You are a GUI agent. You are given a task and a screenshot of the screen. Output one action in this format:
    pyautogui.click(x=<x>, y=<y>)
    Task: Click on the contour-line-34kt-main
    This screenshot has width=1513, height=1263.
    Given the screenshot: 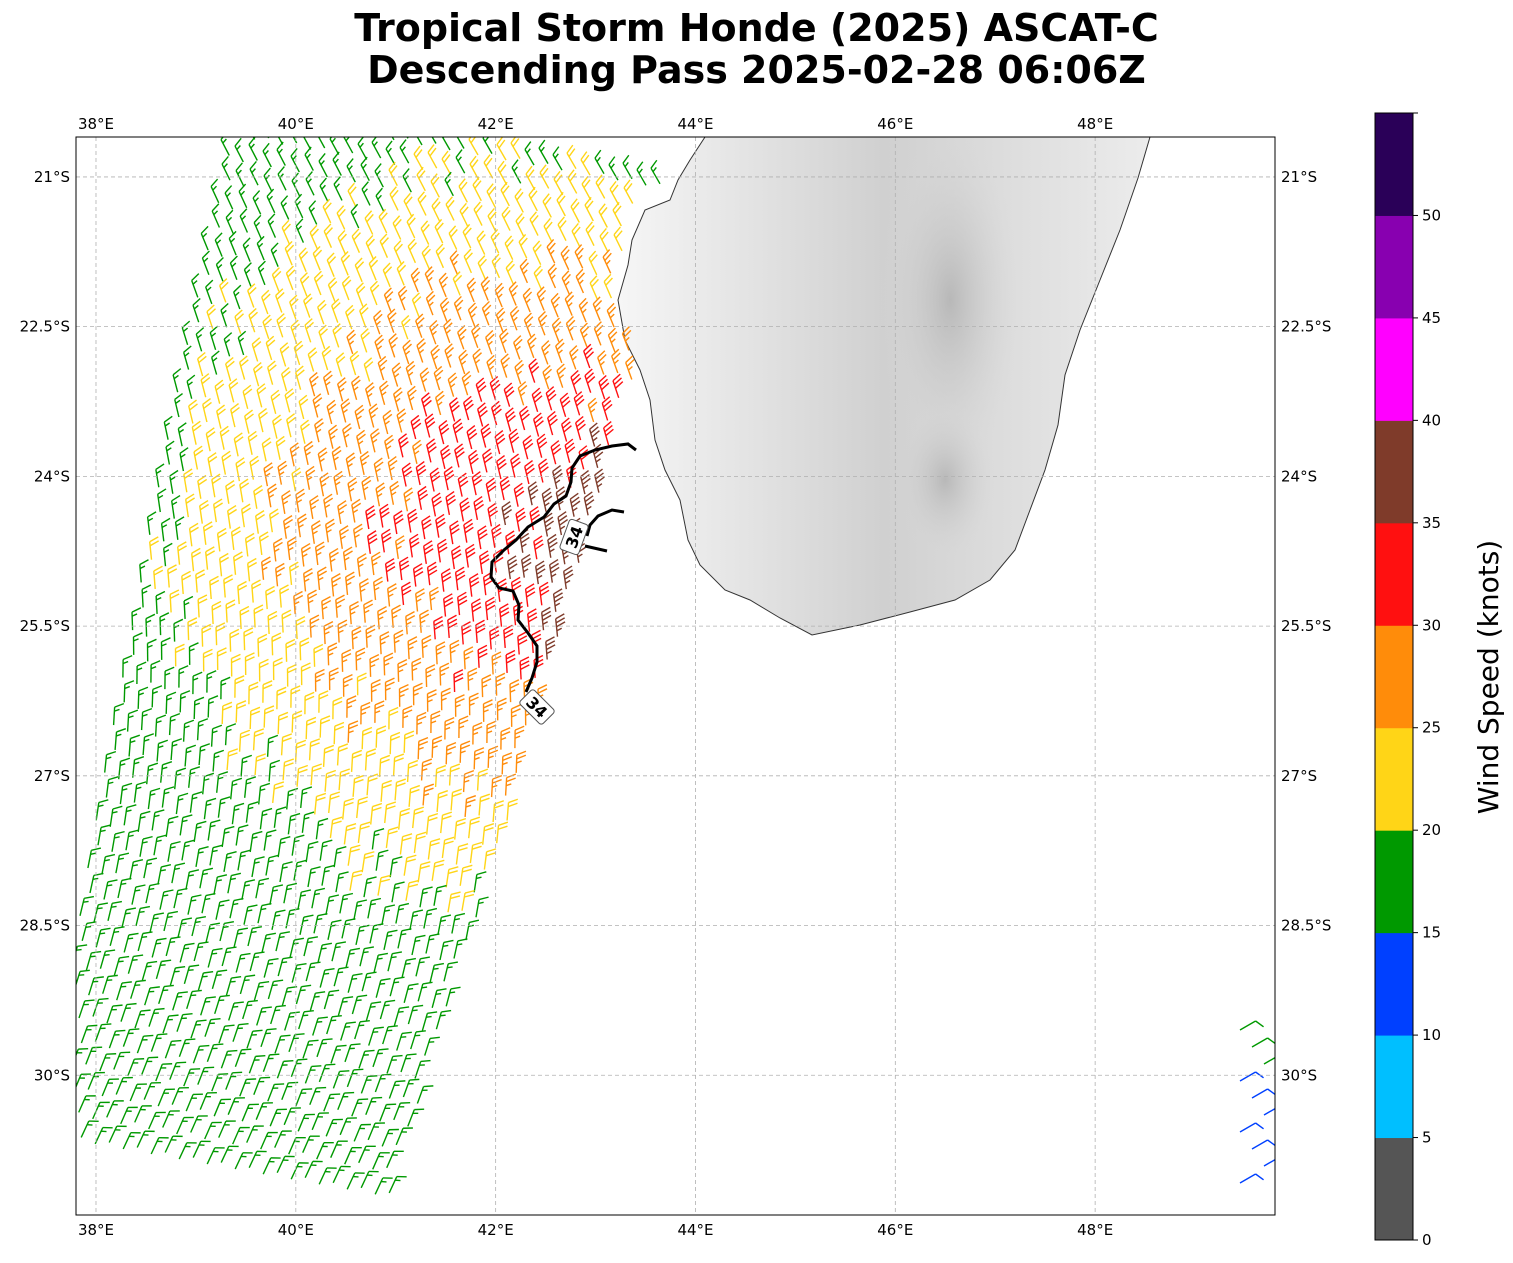 What is the action you would take?
    pyautogui.click(x=563, y=567)
    